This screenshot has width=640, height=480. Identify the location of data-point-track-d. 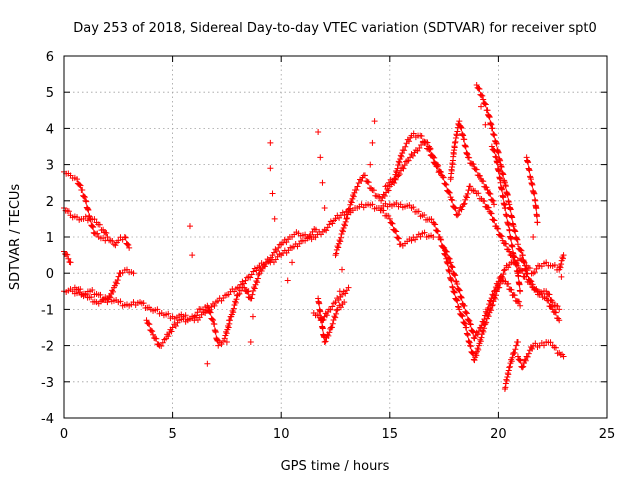
(116, 283).